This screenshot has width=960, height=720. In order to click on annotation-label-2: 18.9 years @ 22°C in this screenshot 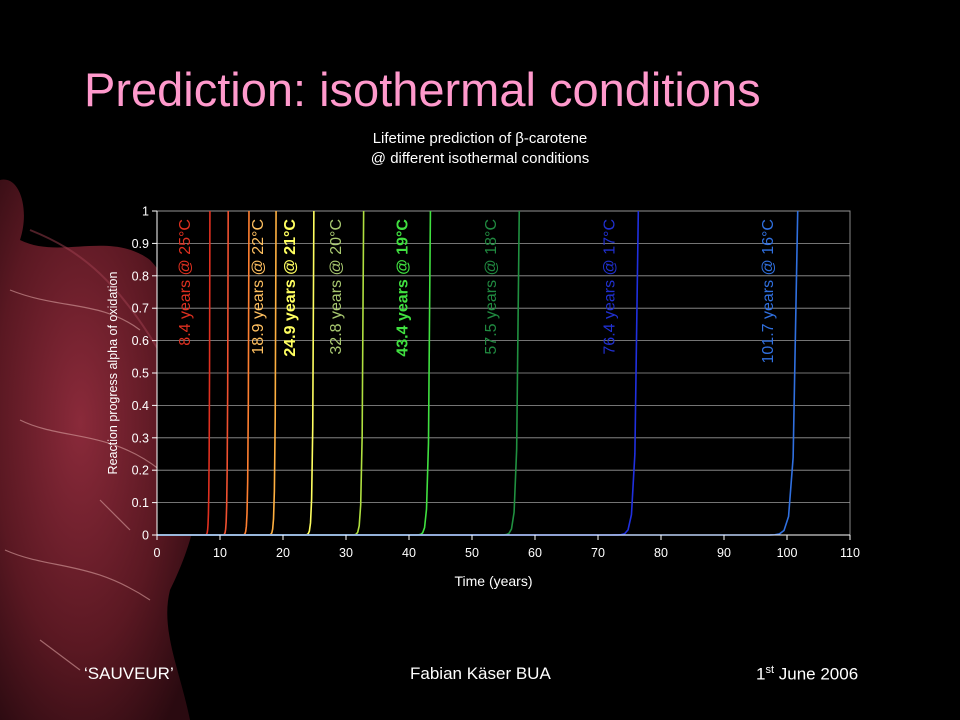, I will do `click(258, 287)`.